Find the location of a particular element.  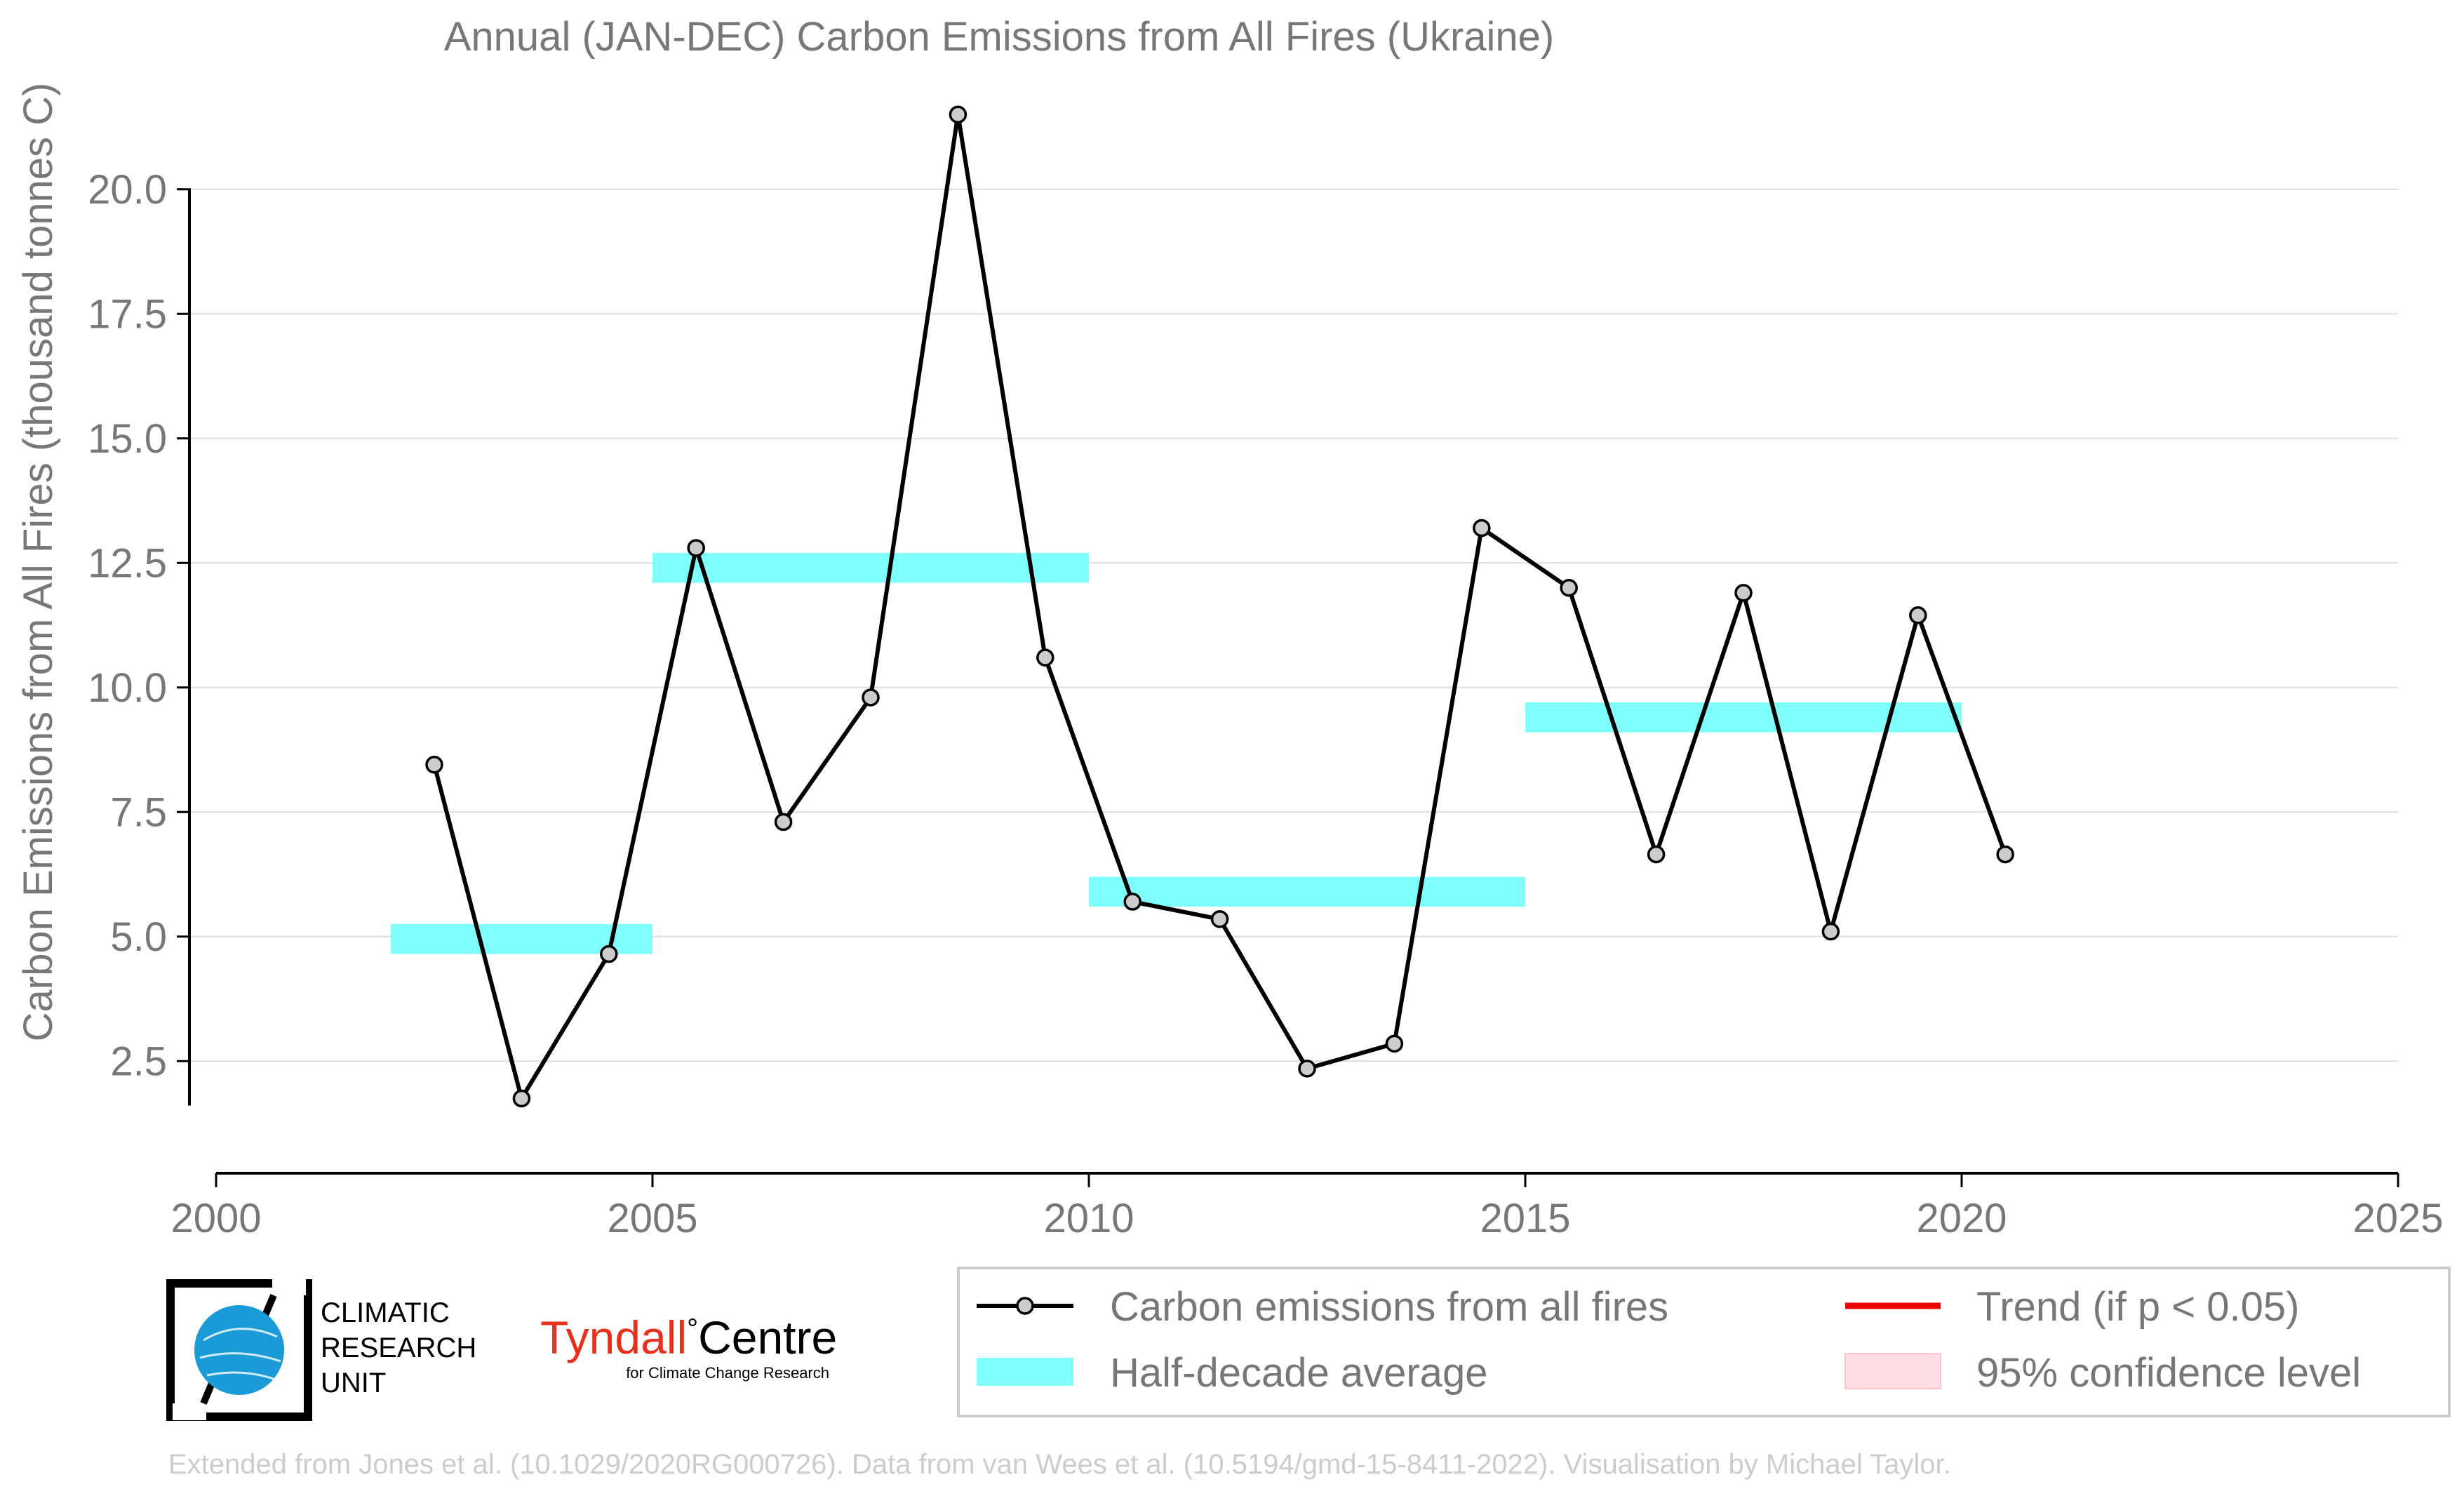

x-tick-label: 2005 is located at coordinates (652, 1218).